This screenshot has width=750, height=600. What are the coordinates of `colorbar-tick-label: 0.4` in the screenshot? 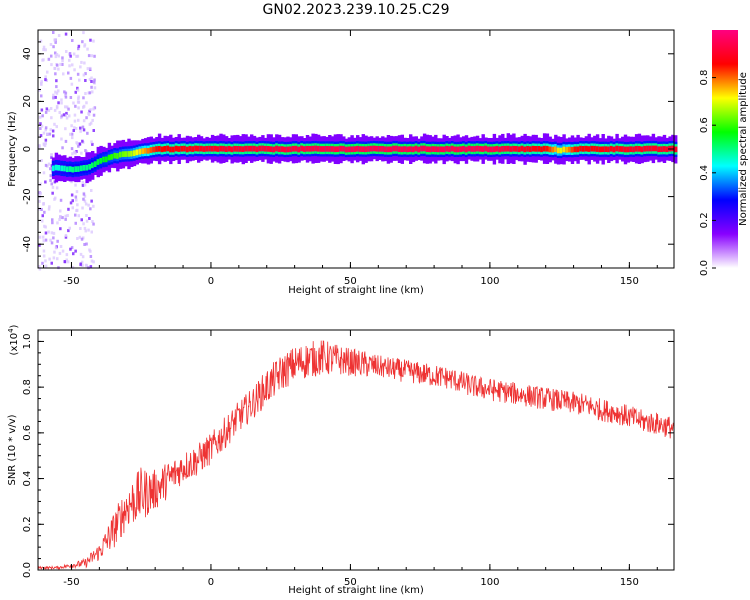 It's located at (704, 173).